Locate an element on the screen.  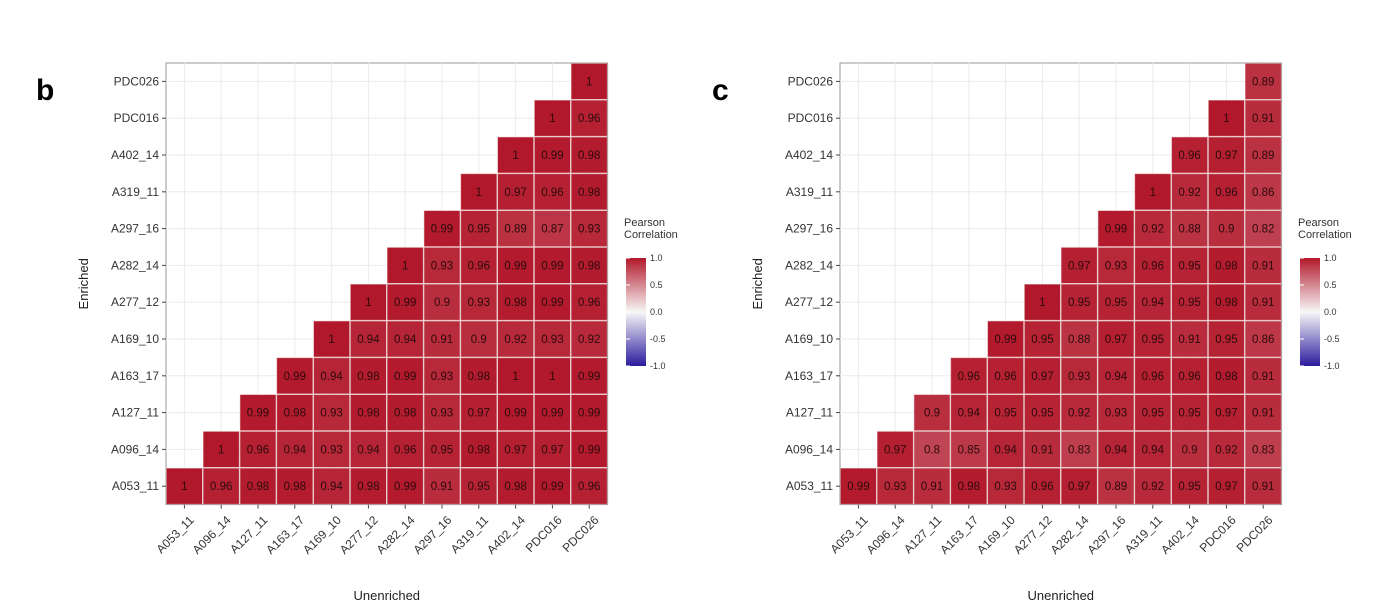
cell-value-label: 0.86 is located at coordinates (1263, 340).